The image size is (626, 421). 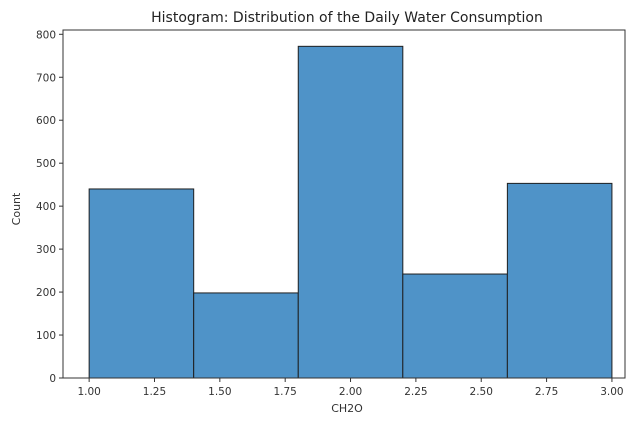 What do you see at coordinates (347, 408) in the screenshot?
I see `x-axis-label: CH2O` at bounding box center [347, 408].